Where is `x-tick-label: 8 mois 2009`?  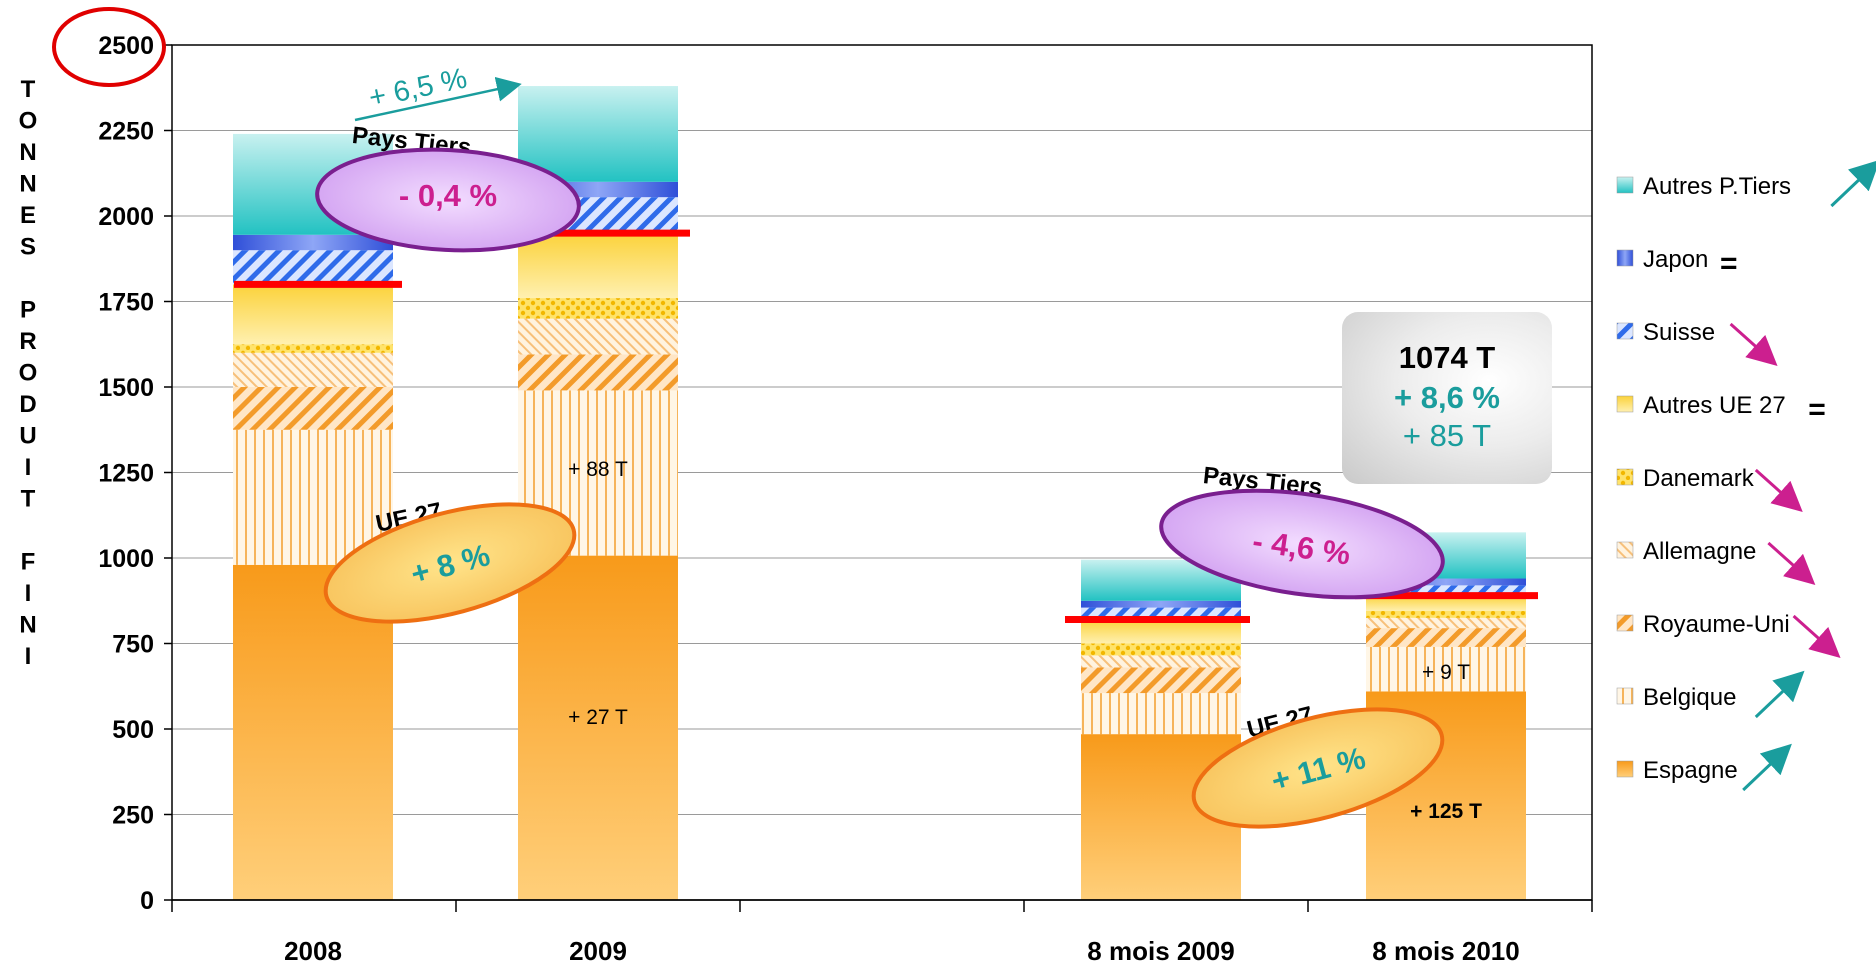 x-tick-label: 8 mois 2009 is located at coordinates (1160, 950).